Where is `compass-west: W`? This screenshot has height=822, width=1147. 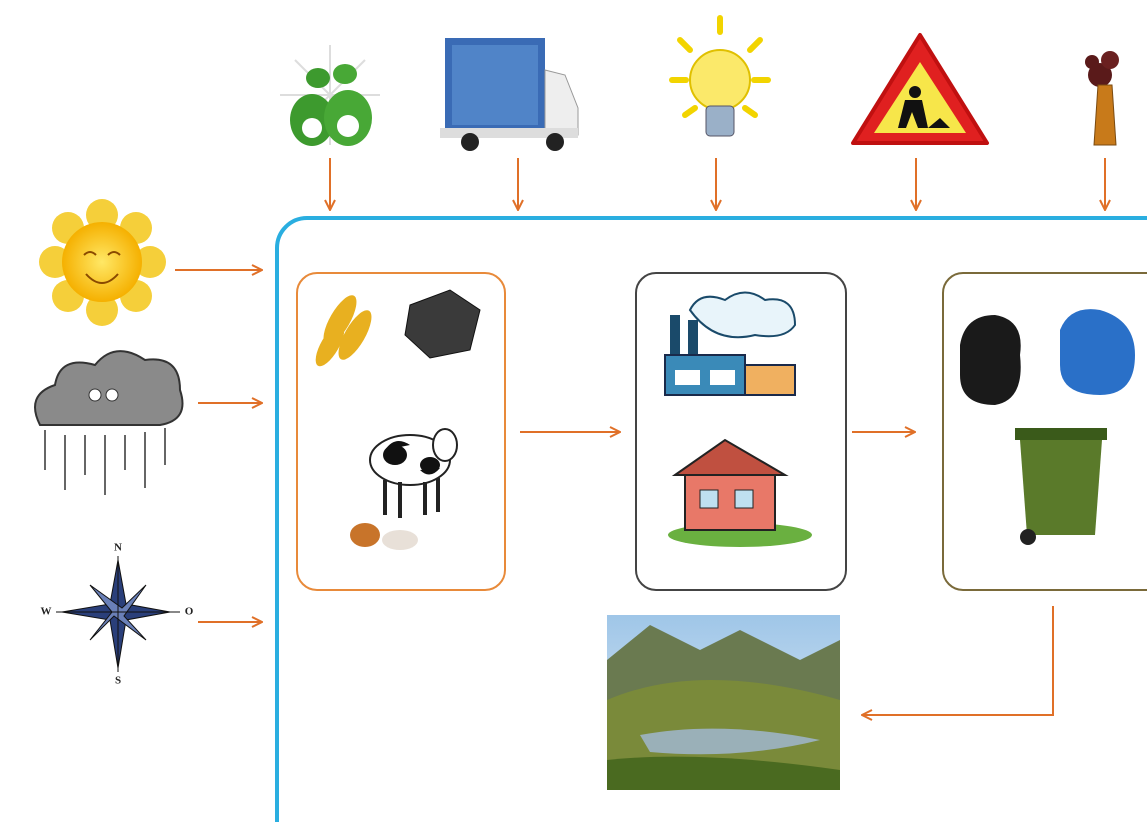 compass-west: W is located at coordinates (46, 612).